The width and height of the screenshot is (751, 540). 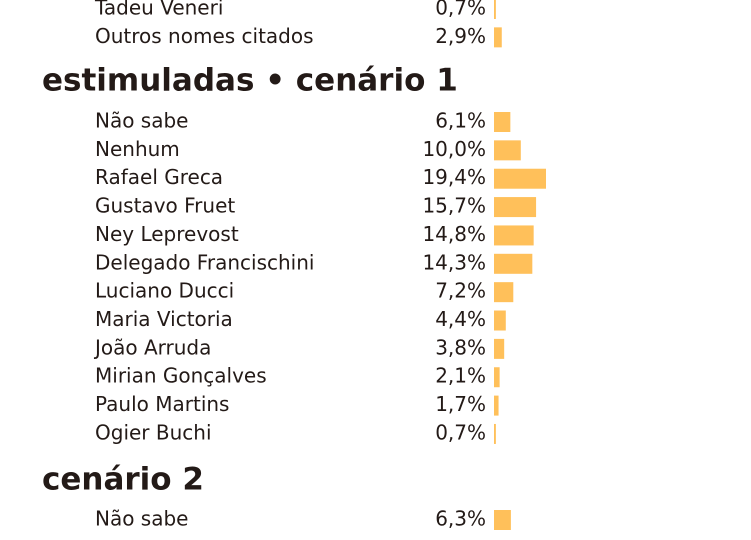 I want to click on row-label: João Arruda, so click(x=152, y=347).